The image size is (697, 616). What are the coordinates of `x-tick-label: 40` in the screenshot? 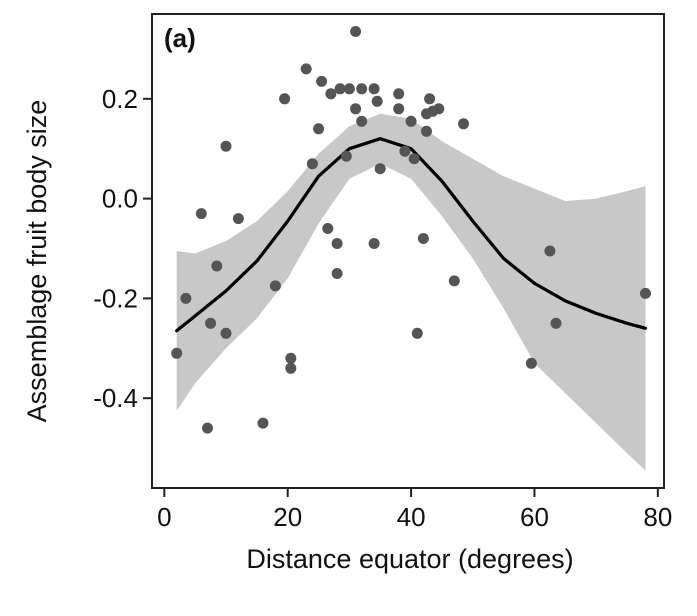 It's located at (411, 517).